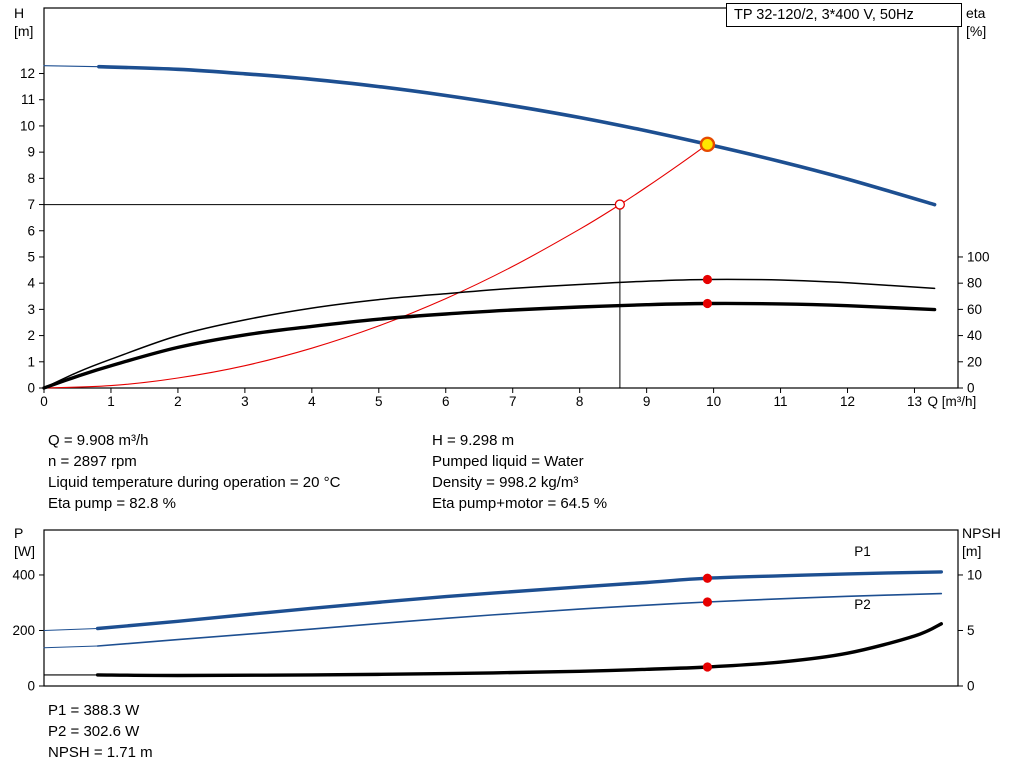 The height and width of the screenshot is (781, 1024). I want to click on y-left-tick-label: 200, so click(23, 630).